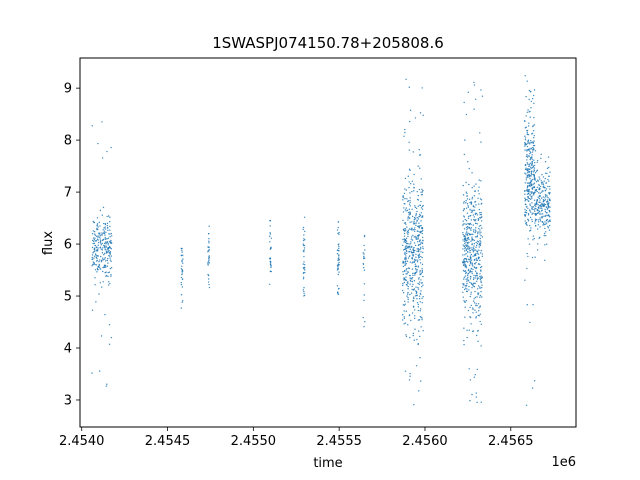  Describe the element at coordinates (72, 245) in the screenshot. I see `y-axis-ticks: 3 4 5 6 7 8 9` at that location.